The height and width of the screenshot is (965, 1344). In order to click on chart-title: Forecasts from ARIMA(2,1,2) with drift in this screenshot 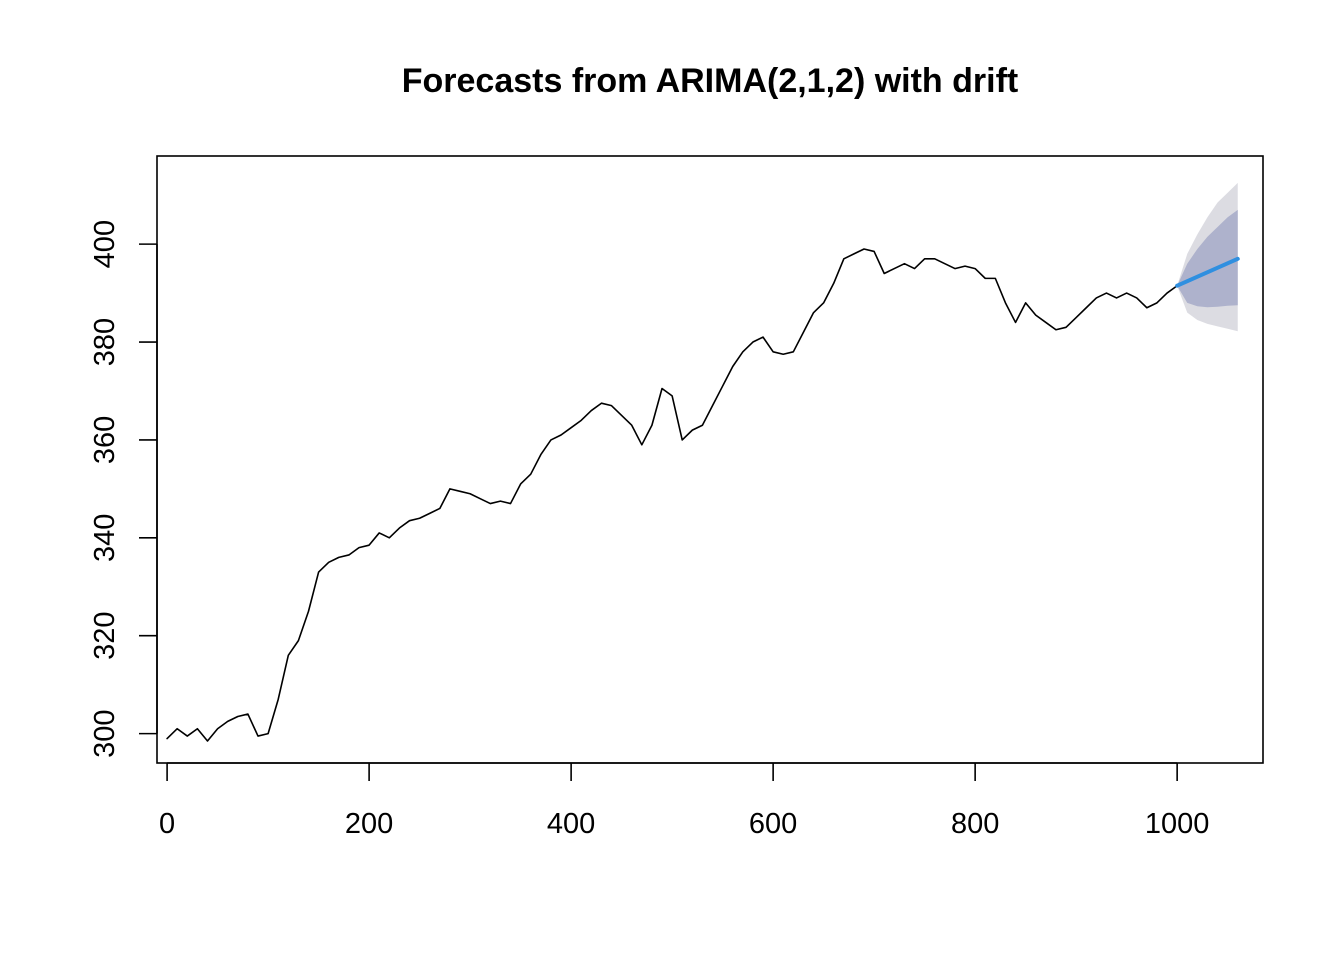, I will do `click(710, 81)`.